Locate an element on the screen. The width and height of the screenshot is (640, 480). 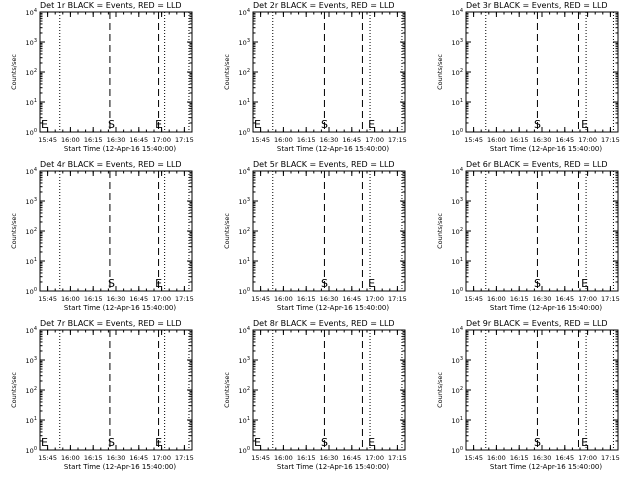
panel-title: Det 9r BLACK = Events, RED = LLD is located at coordinates (537, 323).